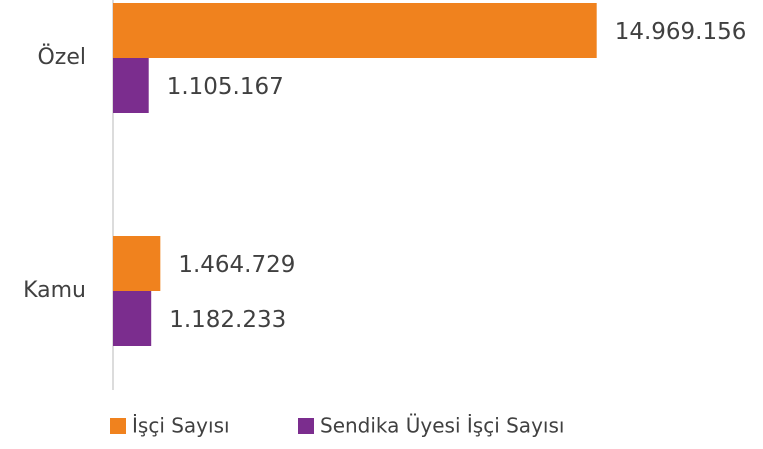 Image resolution: width=763 pixels, height=449 pixels. I want to click on legend-label: İşçi Sayısı, so click(181, 426).